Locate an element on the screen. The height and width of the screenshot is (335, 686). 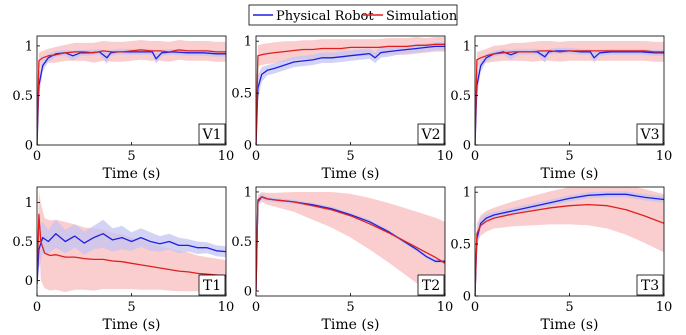
physical-robot-band-t1 is located at coordinates (131, 256).